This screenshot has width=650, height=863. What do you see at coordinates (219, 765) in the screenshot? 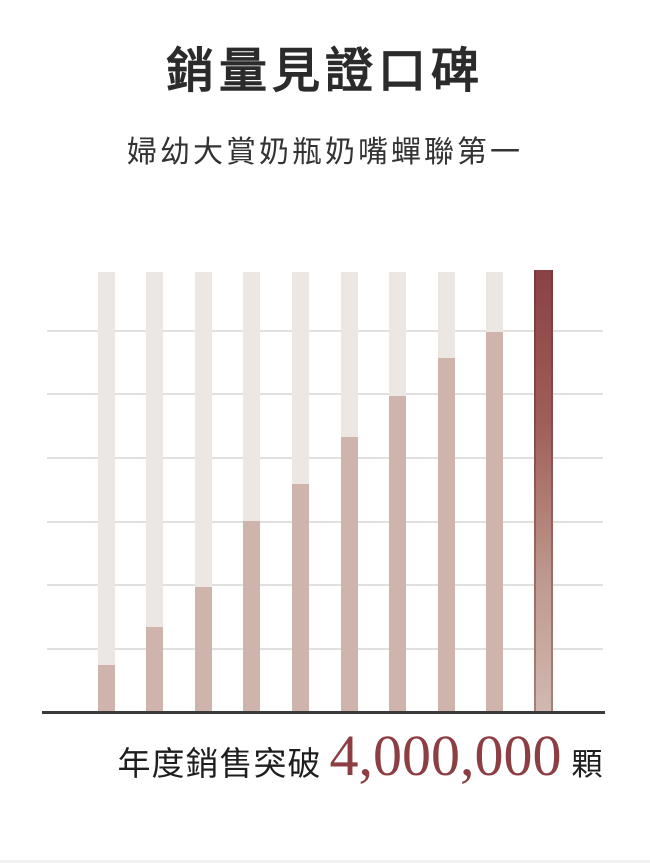
I see `caption-prefix: 年度銷售突破` at bounding box center [219, 765].